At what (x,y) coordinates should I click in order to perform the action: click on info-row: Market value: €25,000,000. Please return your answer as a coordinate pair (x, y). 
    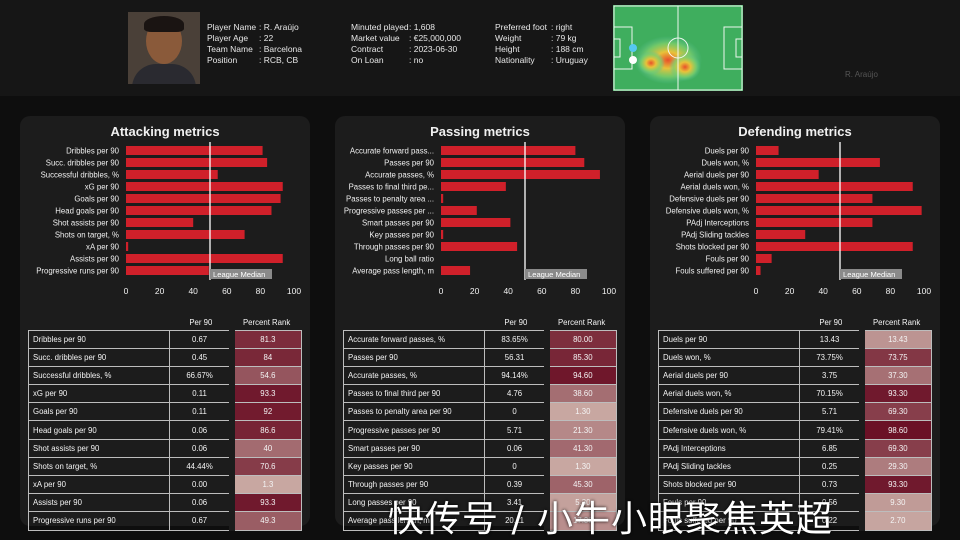
    Looking at the image, I should click on (406, 38).